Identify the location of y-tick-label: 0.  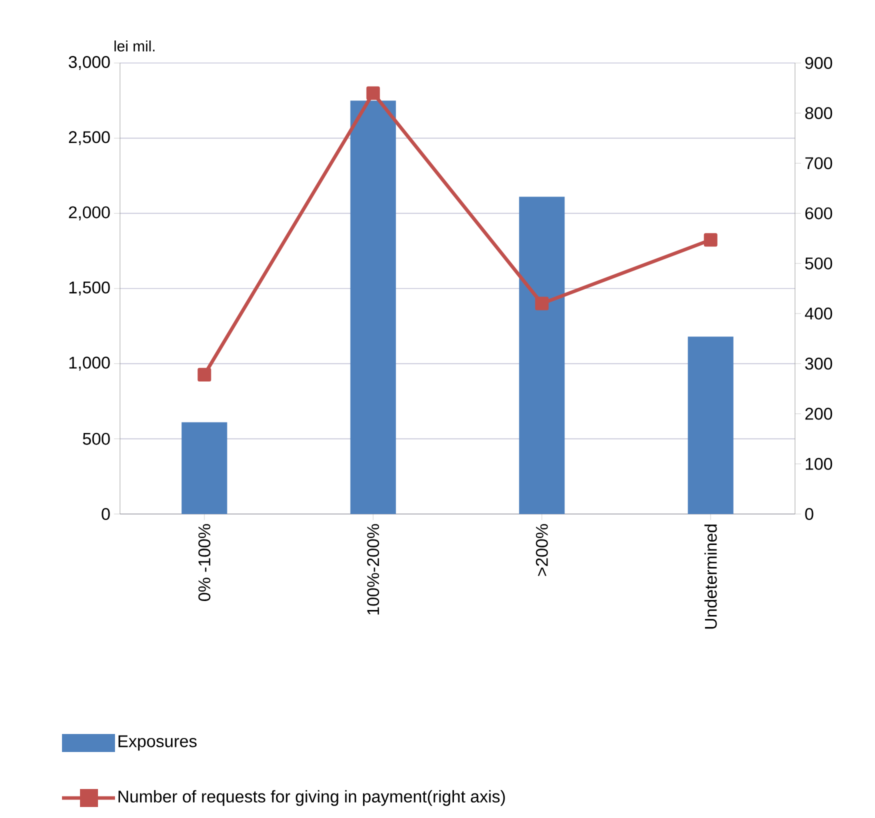
(106, 514).